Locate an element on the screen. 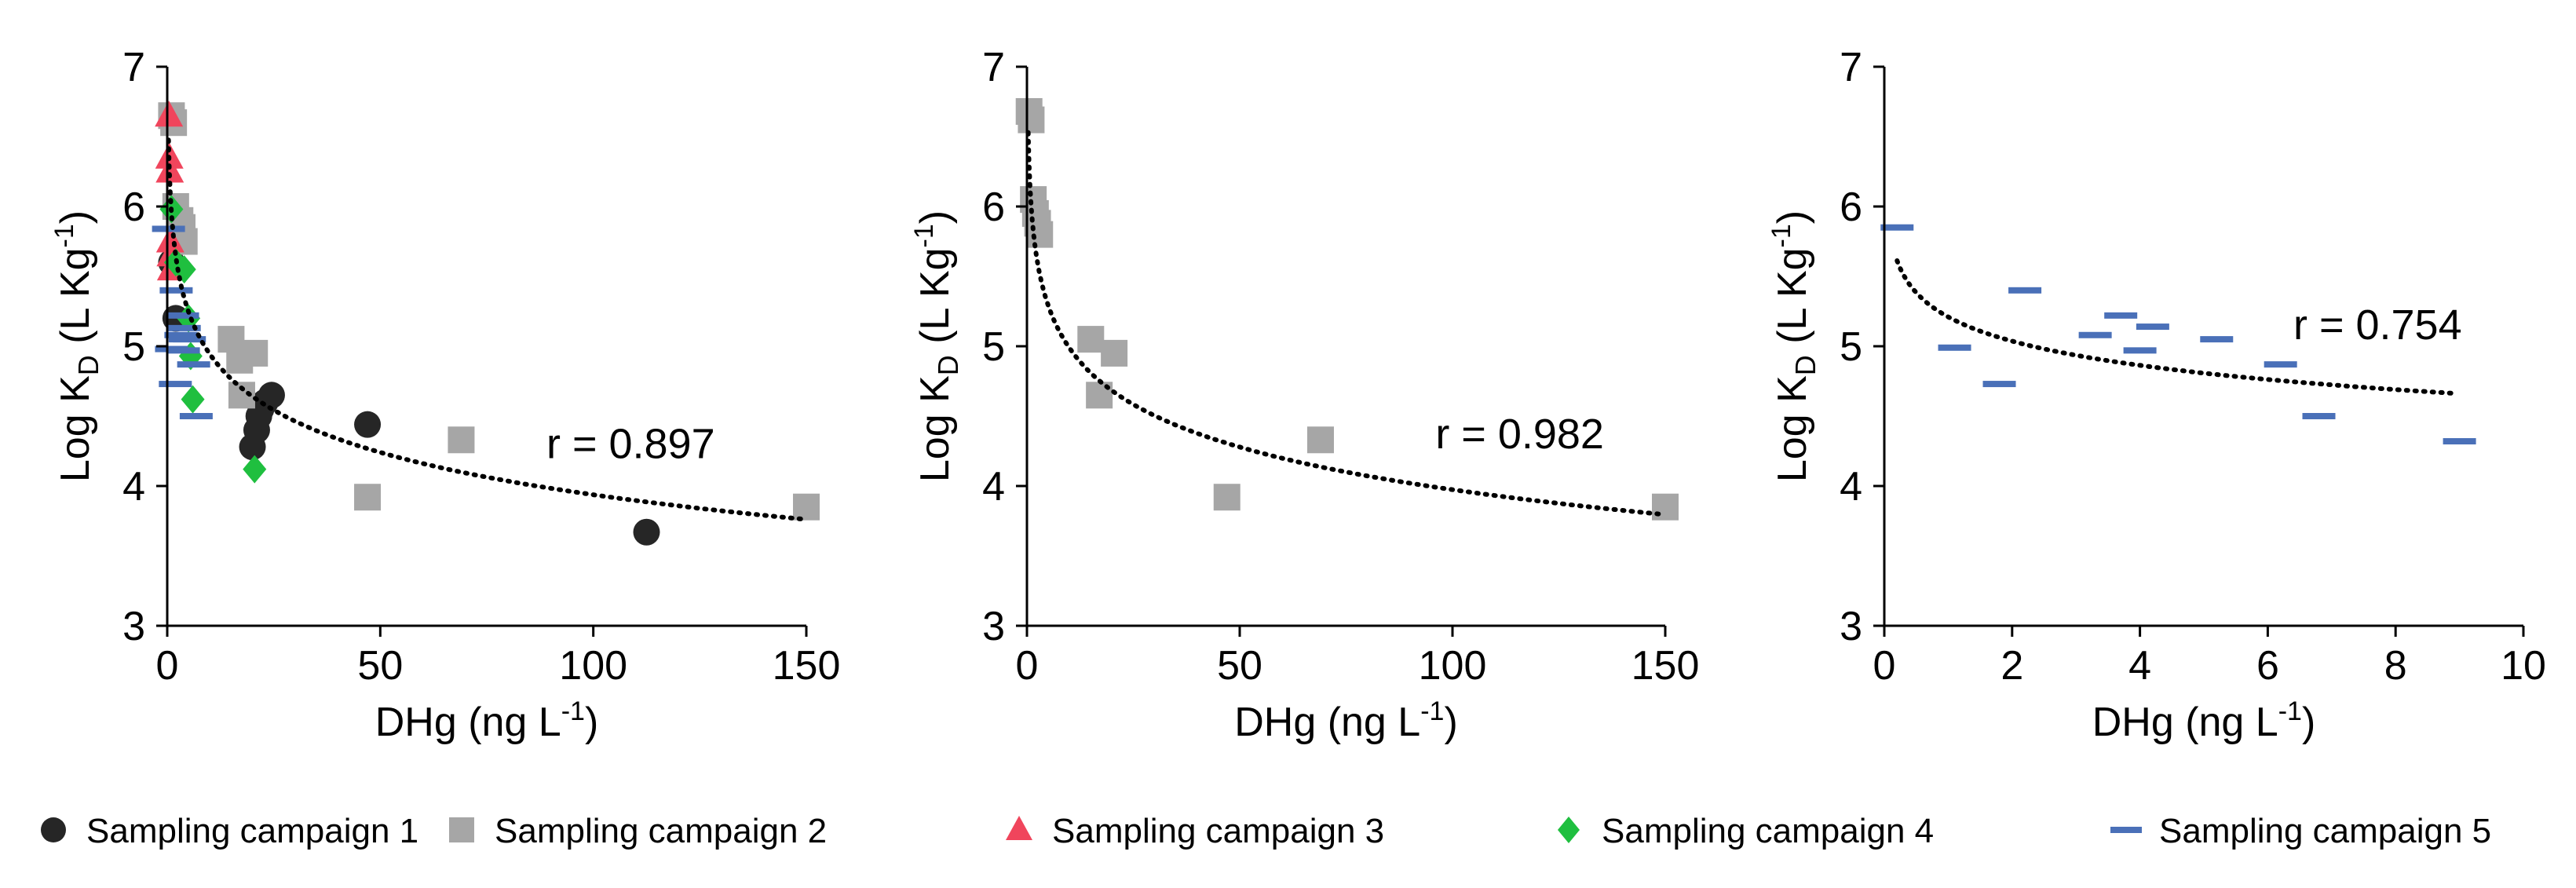 The width and height of the screenshot is (2576, 888). x-tick-label: 2 is located at coordinates (2012, 666).